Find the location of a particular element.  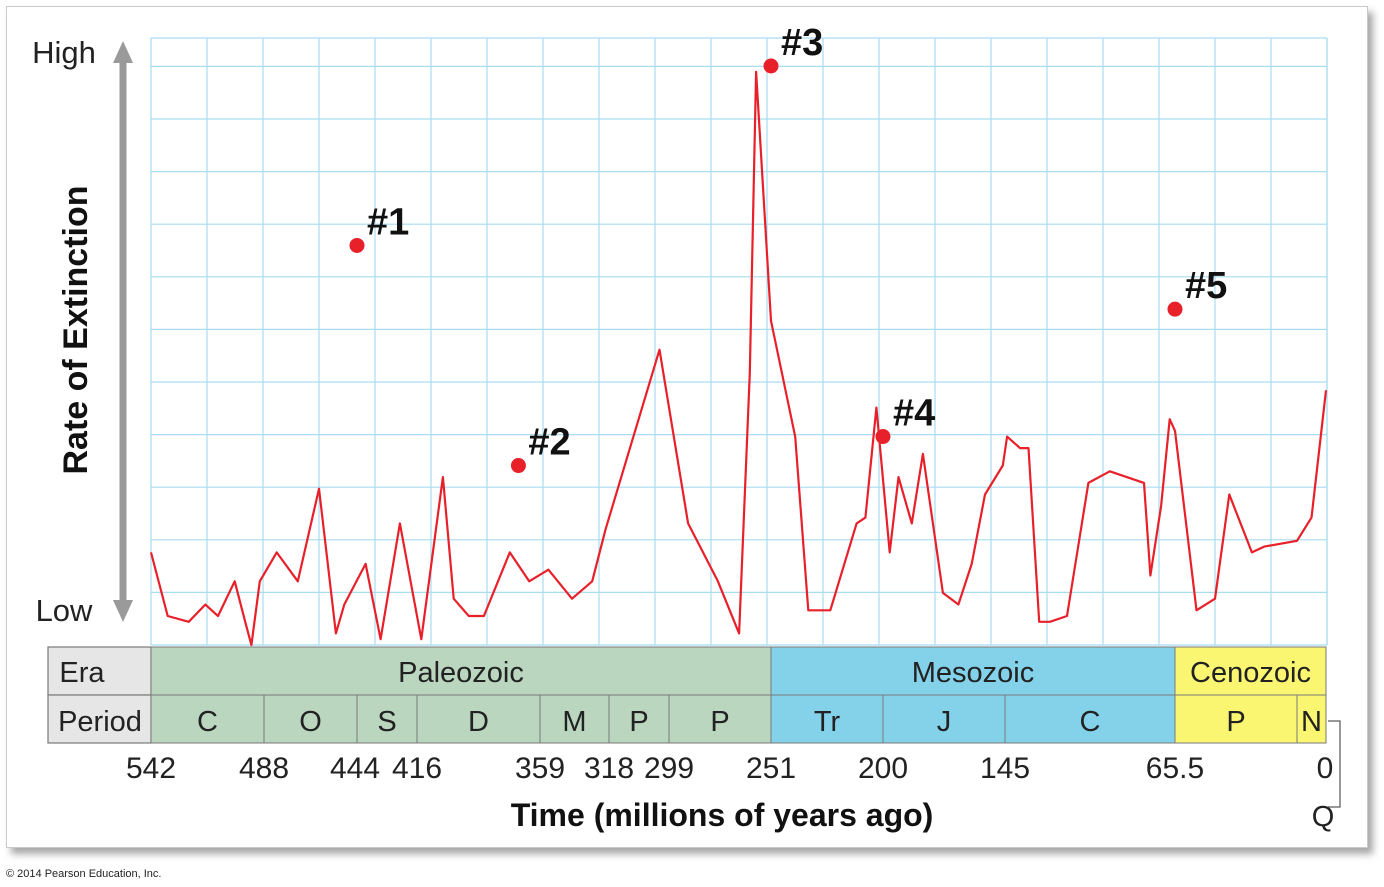

peak-label: #5 is located at coordinates (1206, 286).